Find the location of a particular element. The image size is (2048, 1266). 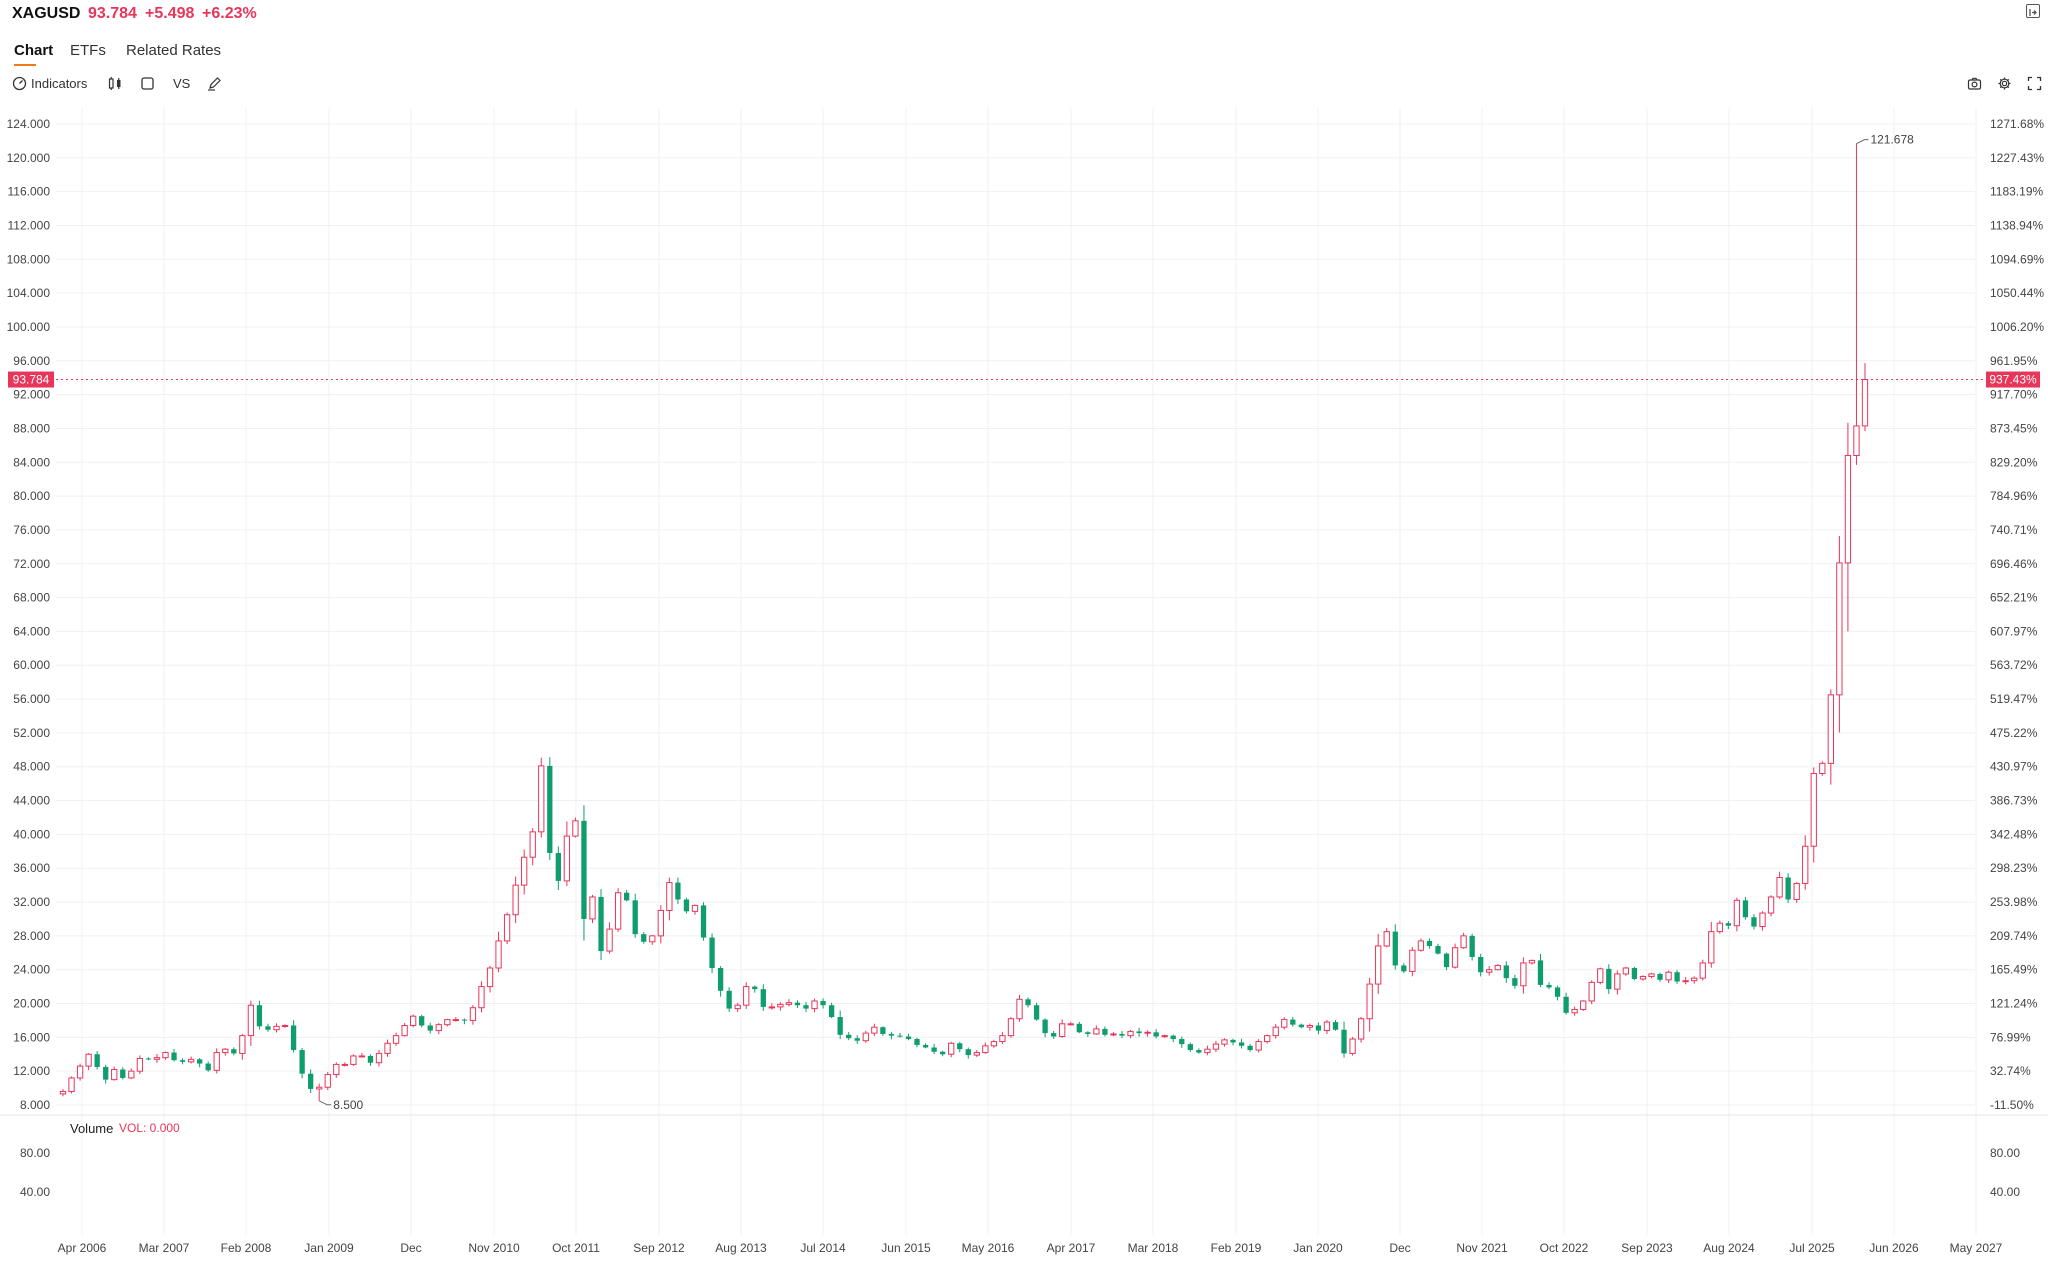

chart-type-button is located at coordinates (115, 83).